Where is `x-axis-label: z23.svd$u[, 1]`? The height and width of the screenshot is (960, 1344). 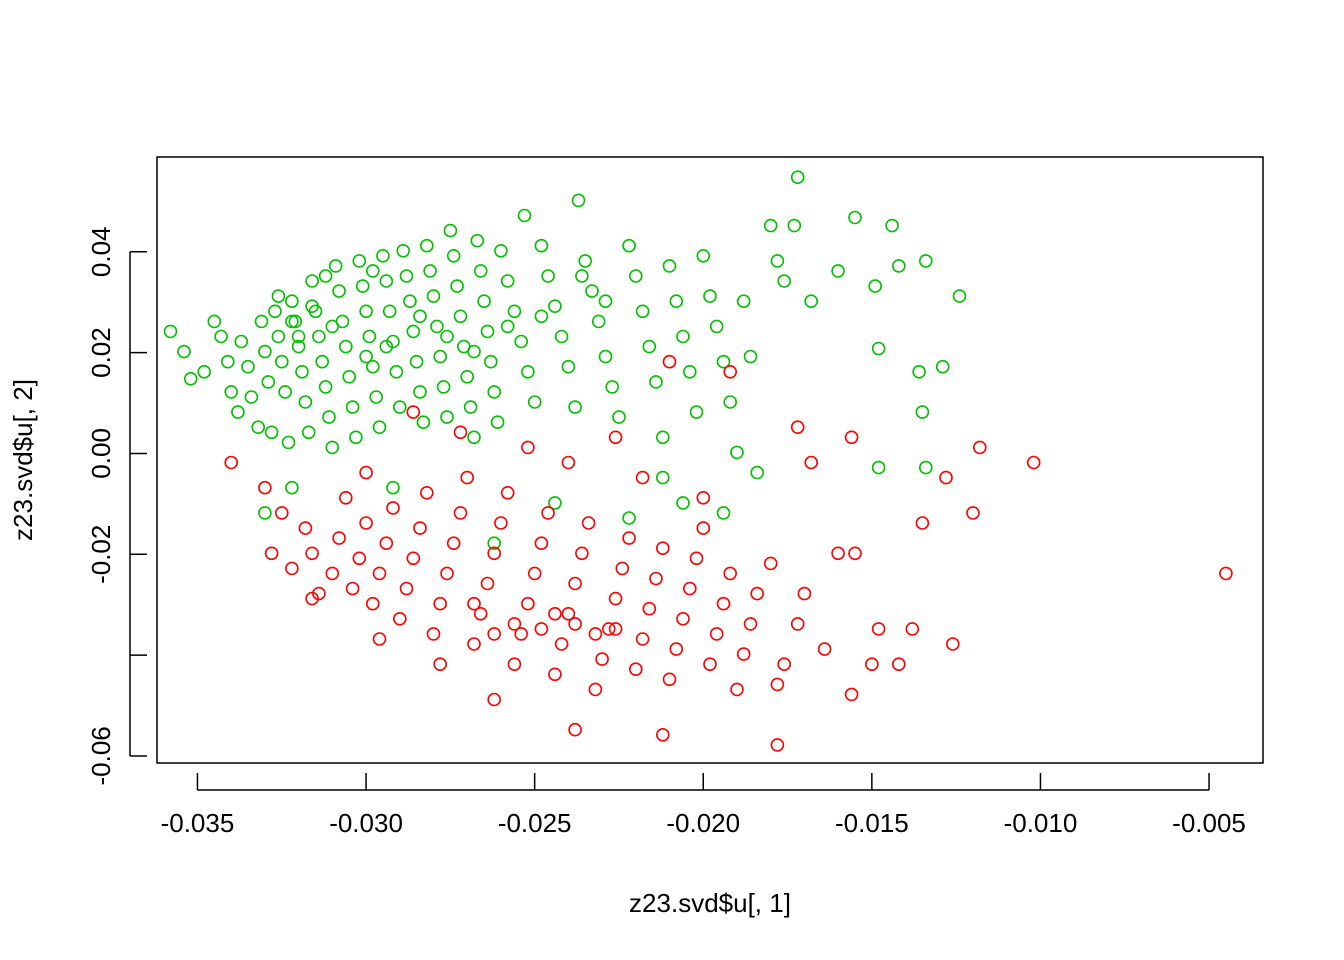
x-axis-label: z23.svd$u[, 1] is located at coordinates (710, 903).